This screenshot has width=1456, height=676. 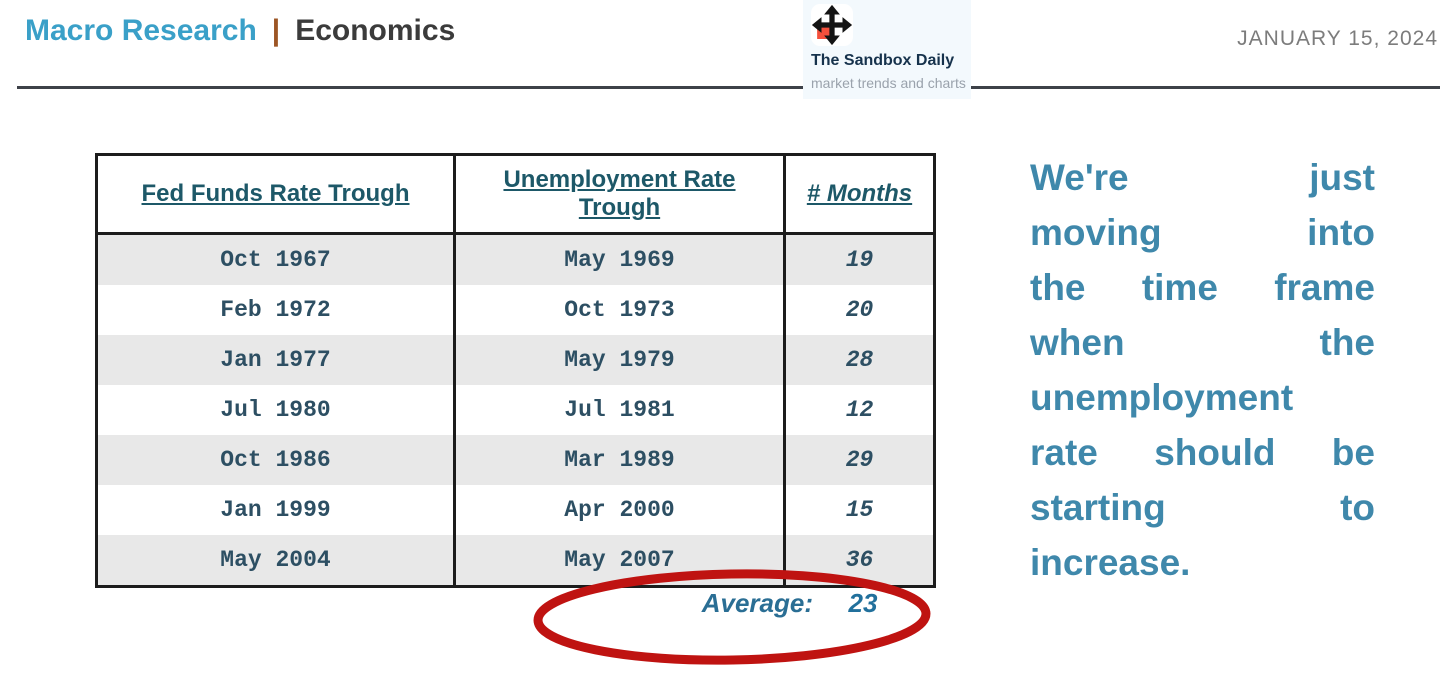 What do you see at coordinates (863, 603) in the screenshot?
I see `average-value: 23` at bounding box center [863, 603].